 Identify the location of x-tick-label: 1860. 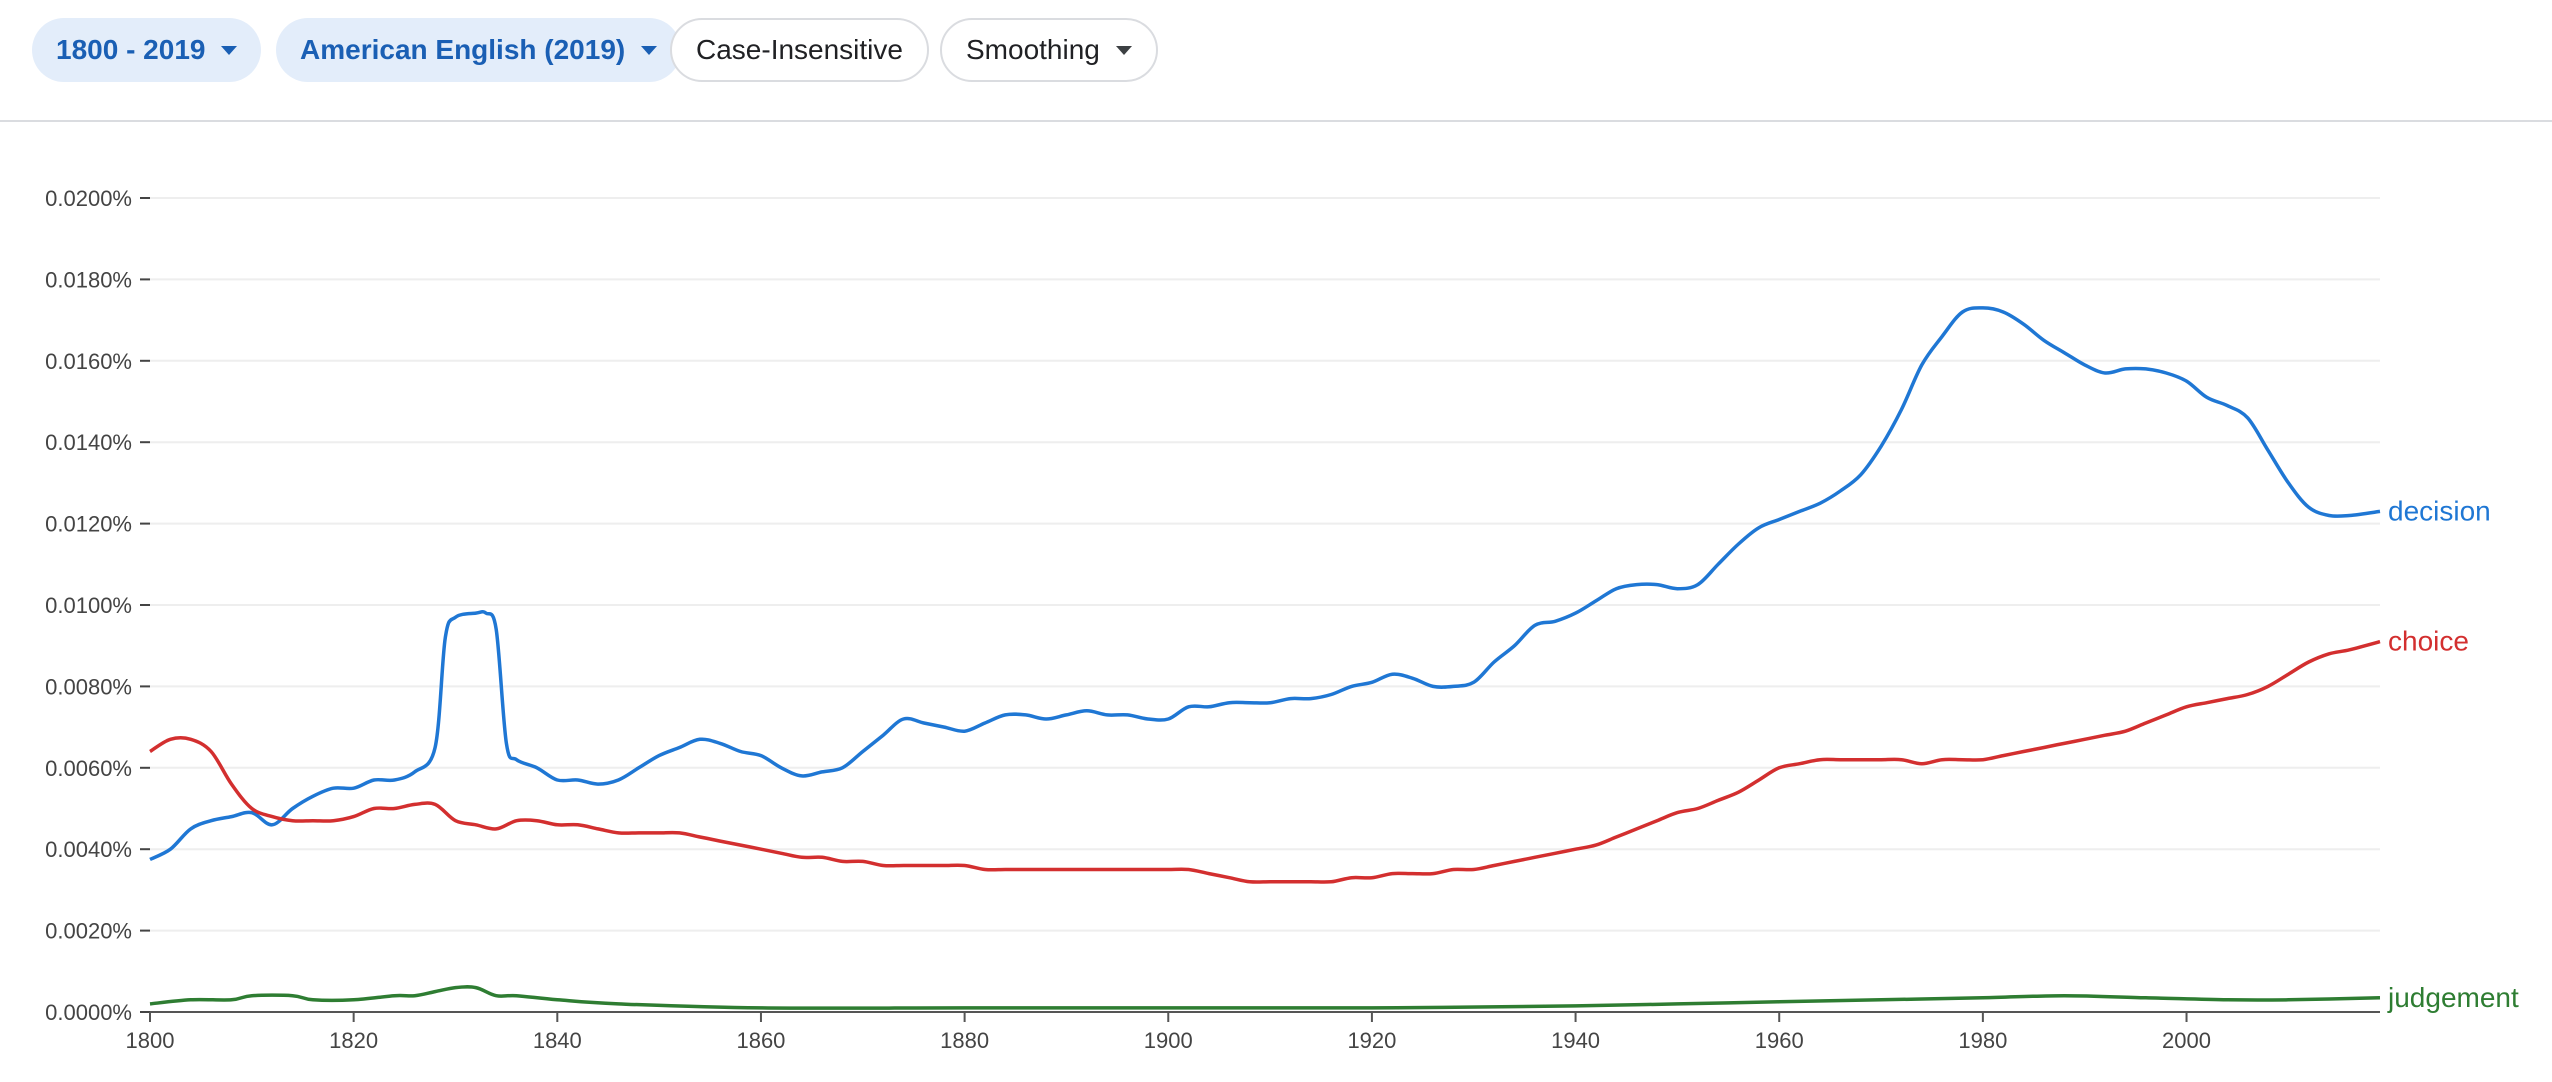
(760, 1040).